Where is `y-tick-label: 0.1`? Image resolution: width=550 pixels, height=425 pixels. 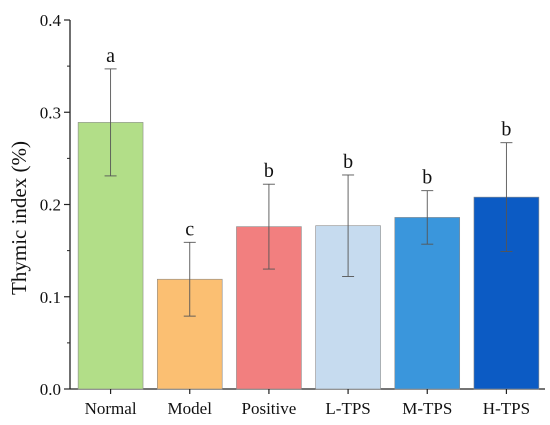 y-tick-label: 0.1 is located at coordinates (50, 297).